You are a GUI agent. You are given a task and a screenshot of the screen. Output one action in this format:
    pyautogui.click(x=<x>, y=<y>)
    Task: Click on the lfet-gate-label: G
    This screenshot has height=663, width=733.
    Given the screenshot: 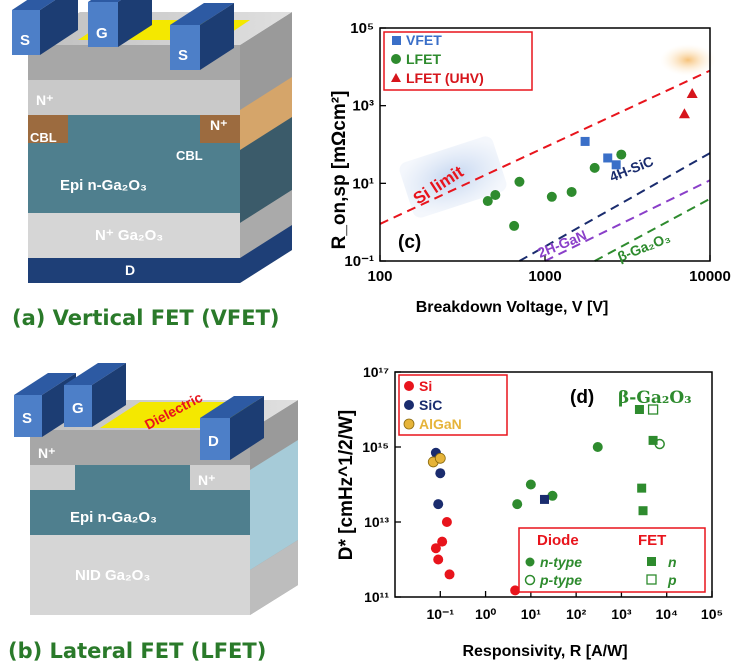 What is the action you would take?
    pyautogui.click(x=78, y=408)
    